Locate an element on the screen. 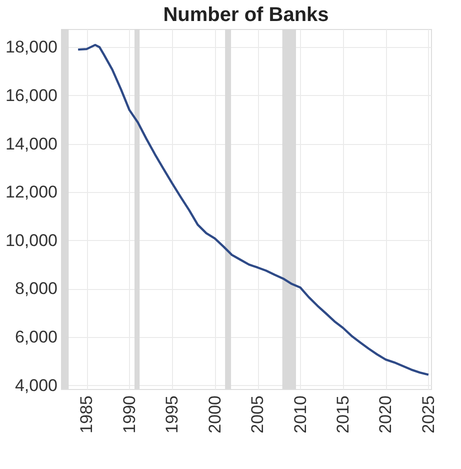  y-tick-label: 12,000 is located at coordinates (32, 192).